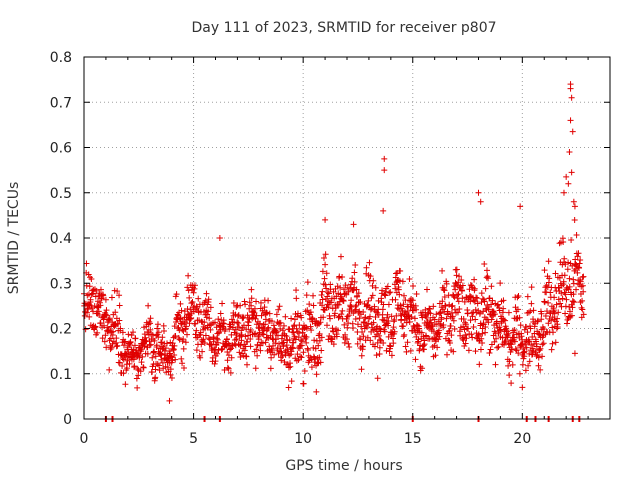  Describe the element at coordinates (67, 420) in the screenshot. I see `y-tick-label: 0` at that location.